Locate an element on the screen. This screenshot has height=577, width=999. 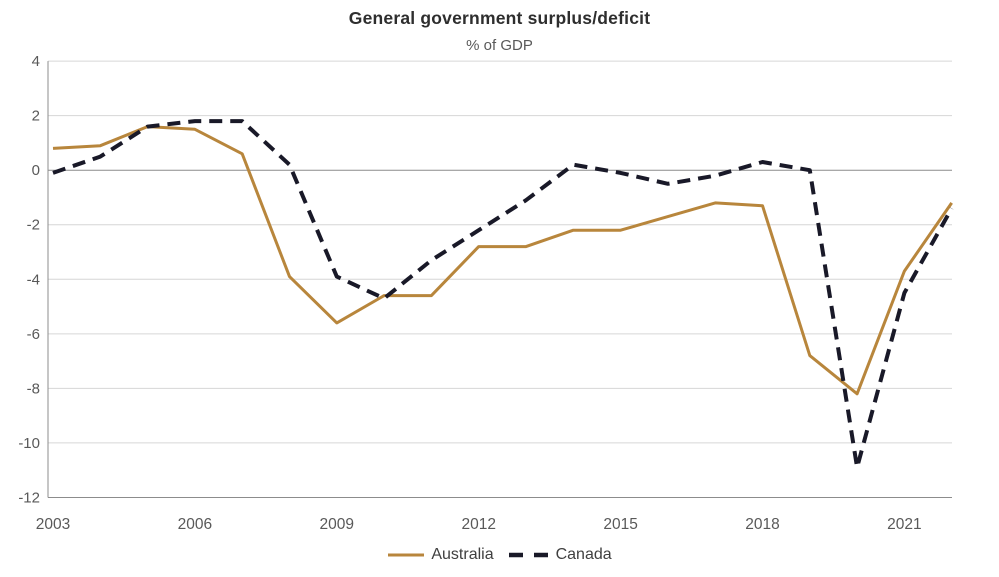
x-axis-tick-label: 2021 is located at coordinates (904, 524).